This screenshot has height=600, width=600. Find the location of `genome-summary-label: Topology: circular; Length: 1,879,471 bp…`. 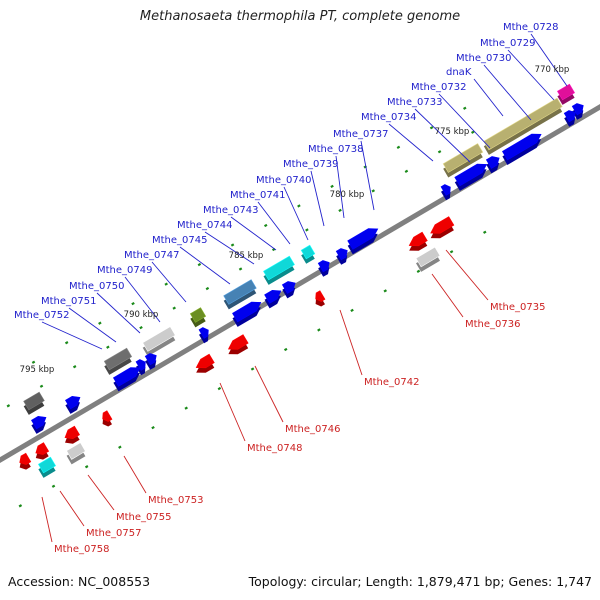

genome-summary-label: Topology: circular; Length: 1,879,471 bp… is located at coordinates (420, 581).